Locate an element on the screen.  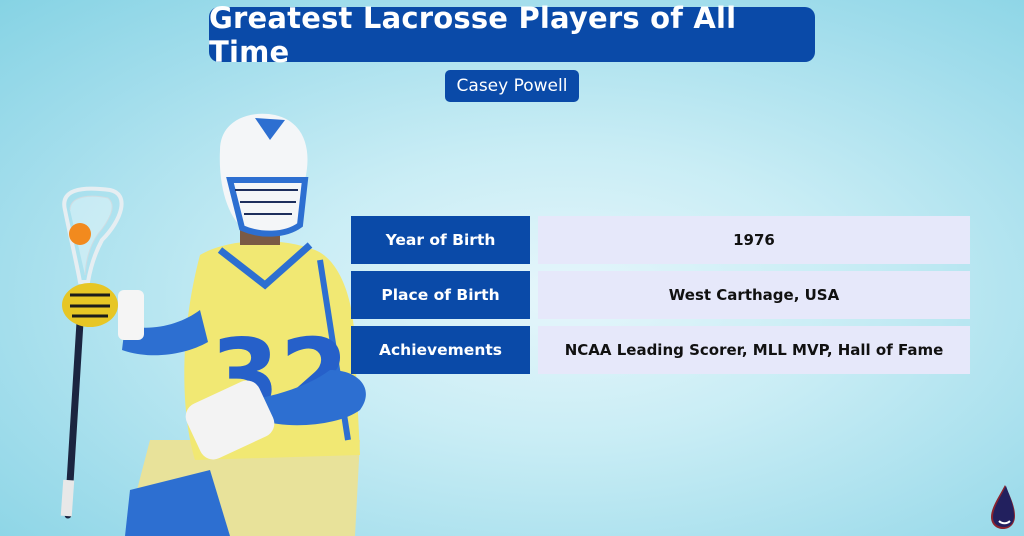
row-label: Year of Birth is located at coordinates (440, 240).